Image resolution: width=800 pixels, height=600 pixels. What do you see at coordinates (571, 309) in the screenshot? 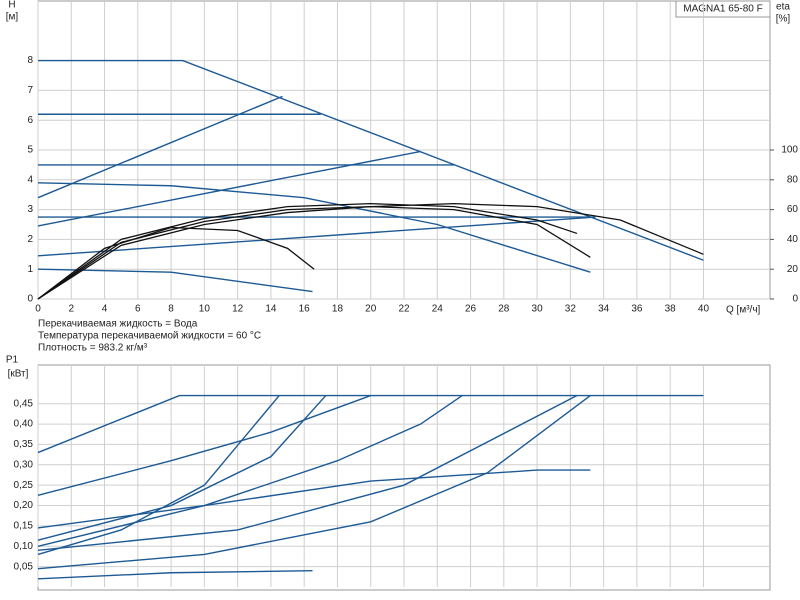
I see `x-tick-label: 32` at bounding box center [571, 309].